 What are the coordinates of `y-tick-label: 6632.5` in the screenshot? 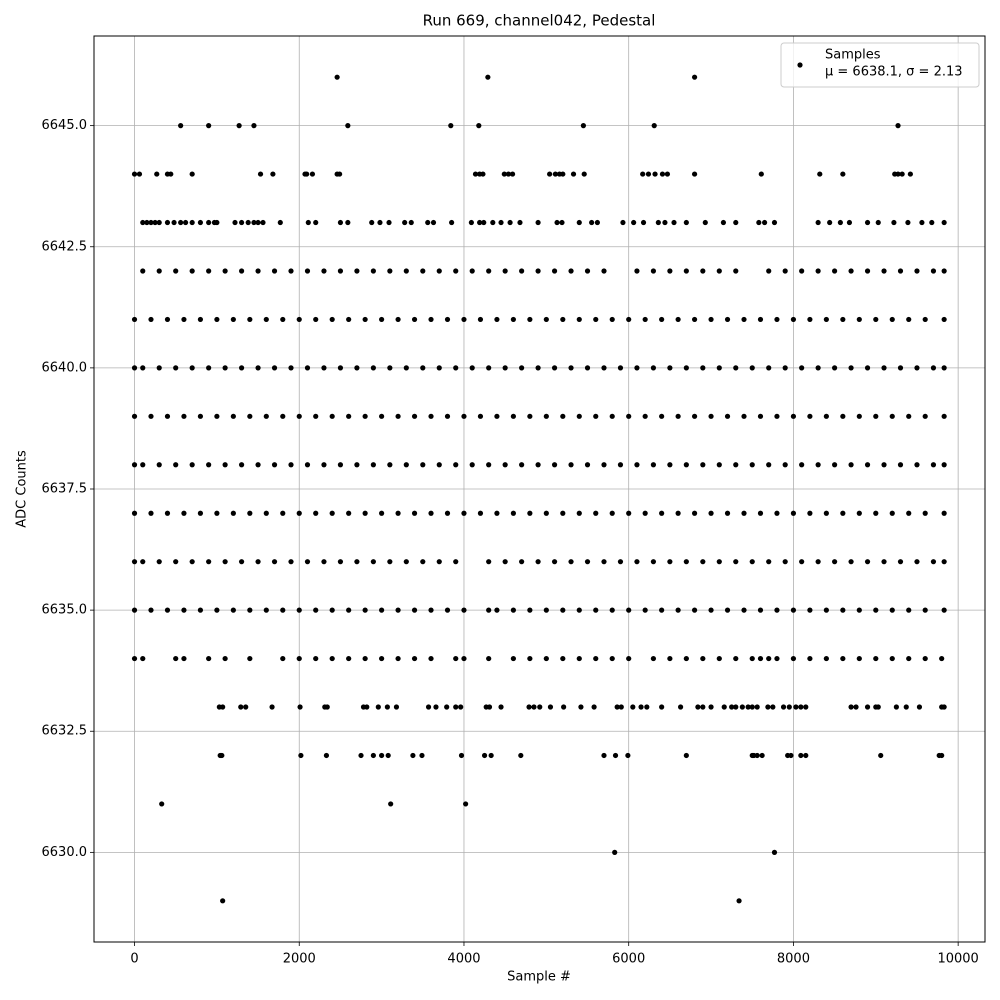 It's located at (65, 731).